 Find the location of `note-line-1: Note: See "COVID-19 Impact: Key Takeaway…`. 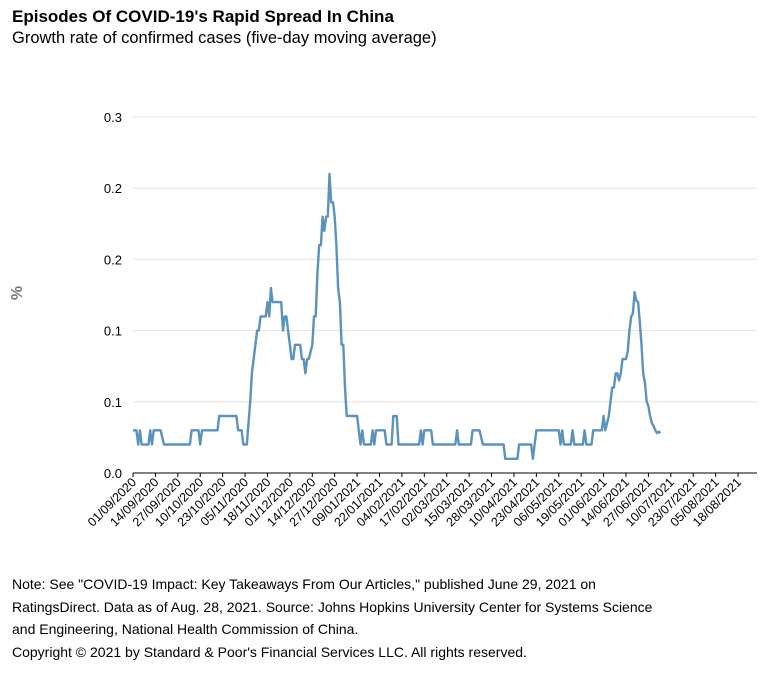

note-line-1: Note: See "COVID-19 Impact: Key Takeaway… is located at coordinates (304, 584).